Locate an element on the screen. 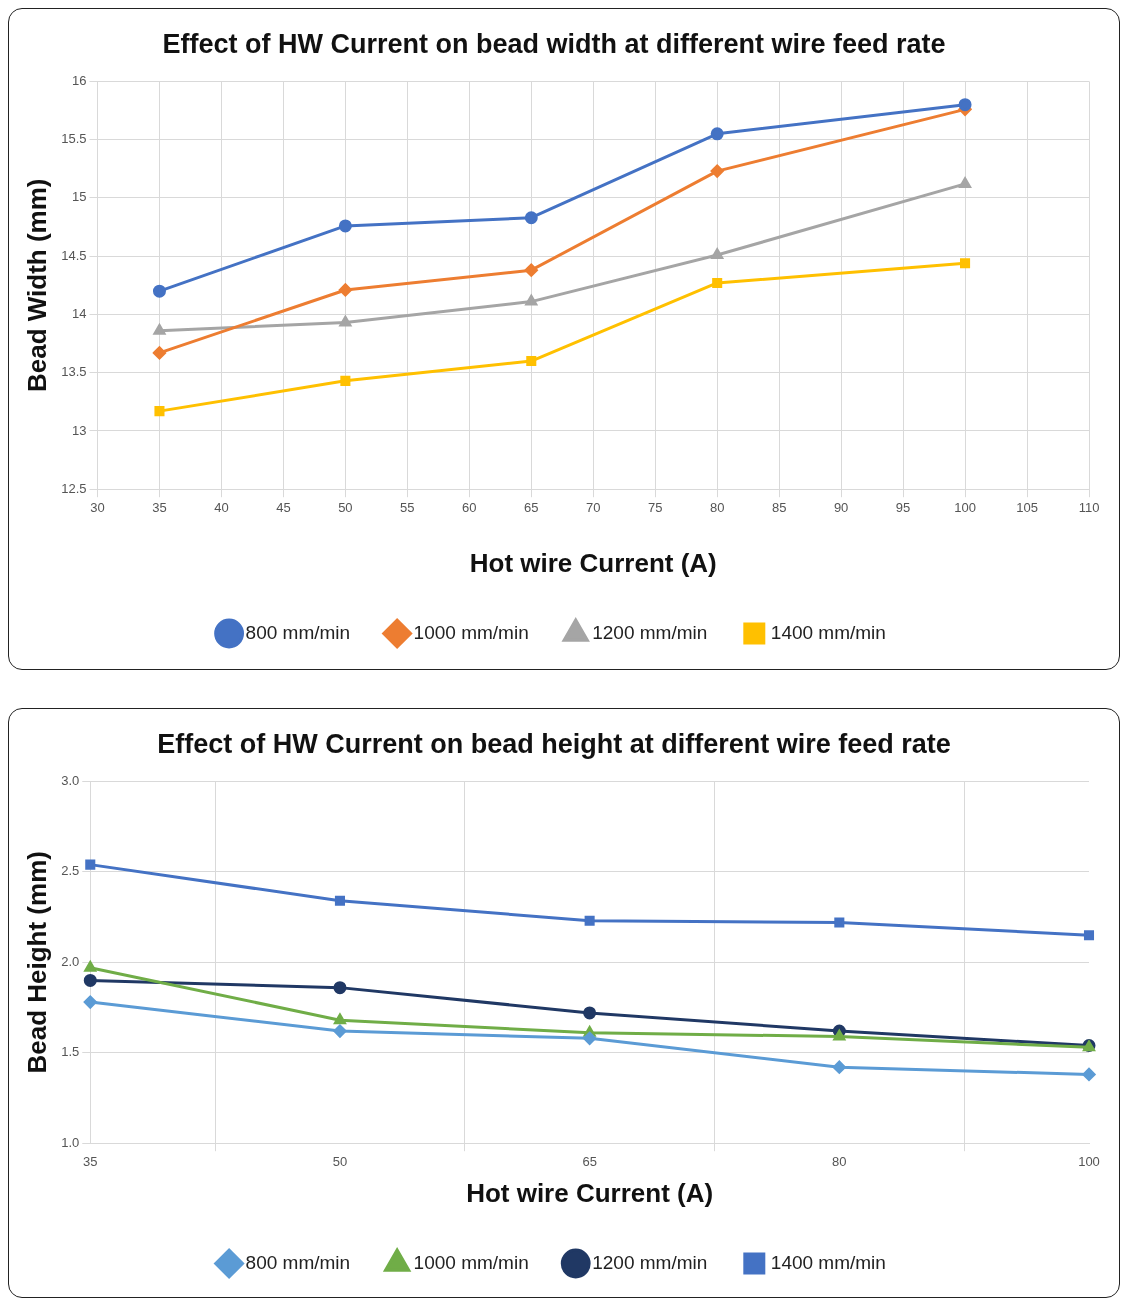 This screenshot has width=1127, height=1302. y-tick-label: 1.5 is located at coordinates (70, 1052).